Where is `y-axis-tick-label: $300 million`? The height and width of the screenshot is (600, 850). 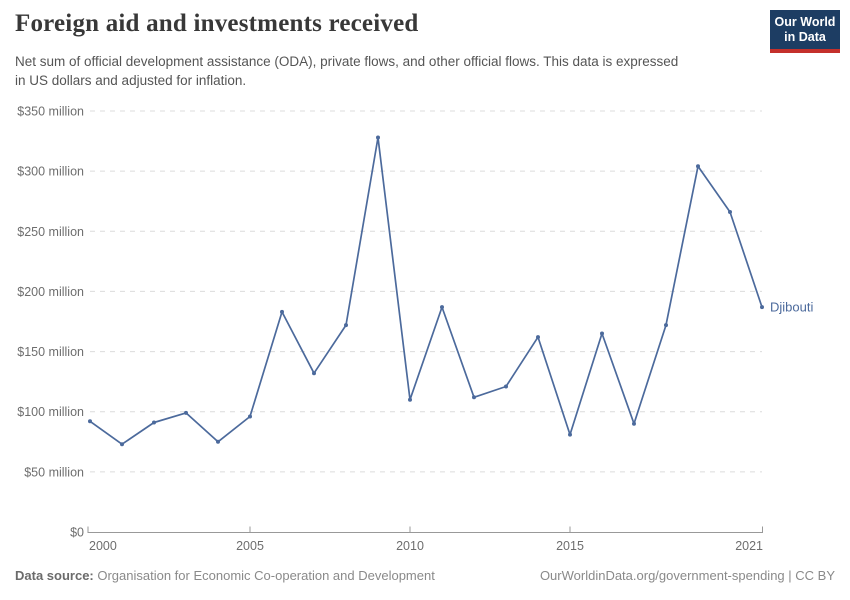
y-axis-tick-label: $300 million is located at coordinates (50, 172).